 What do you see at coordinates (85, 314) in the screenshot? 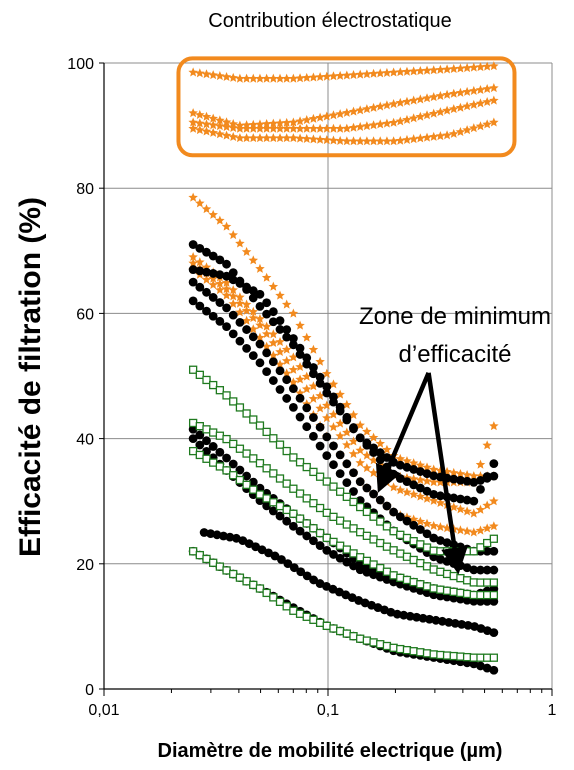
I see `y-tick-label: 60` at bounding box center [85, 314].